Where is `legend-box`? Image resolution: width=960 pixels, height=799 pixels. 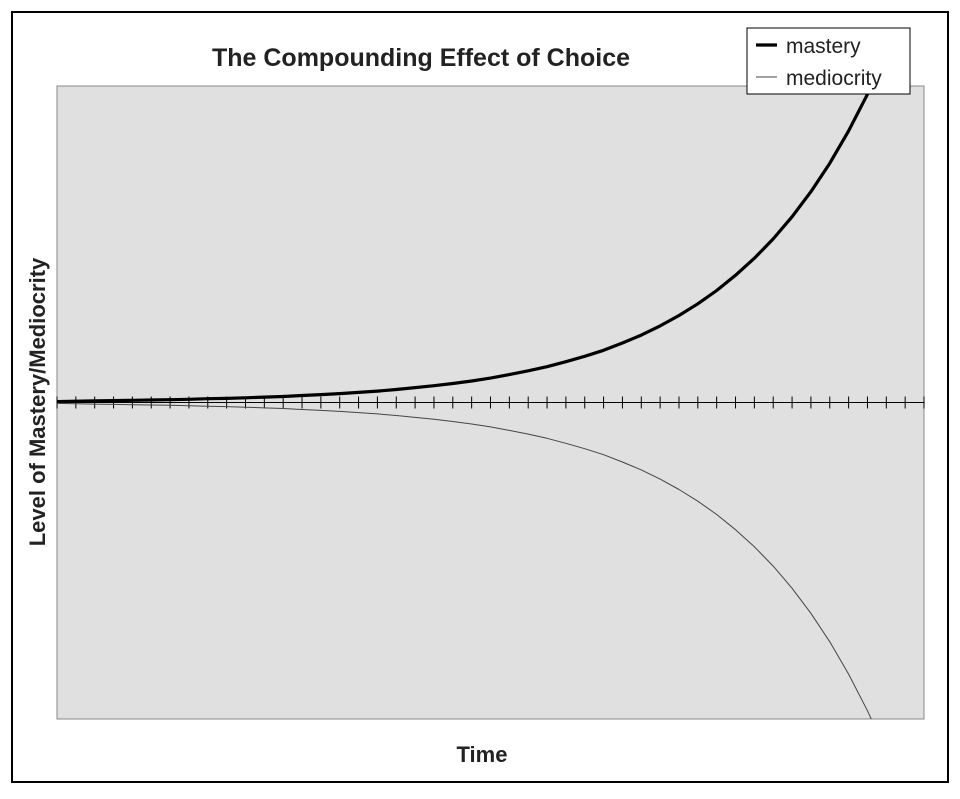
legend-box is located at coordinates (828, 61).